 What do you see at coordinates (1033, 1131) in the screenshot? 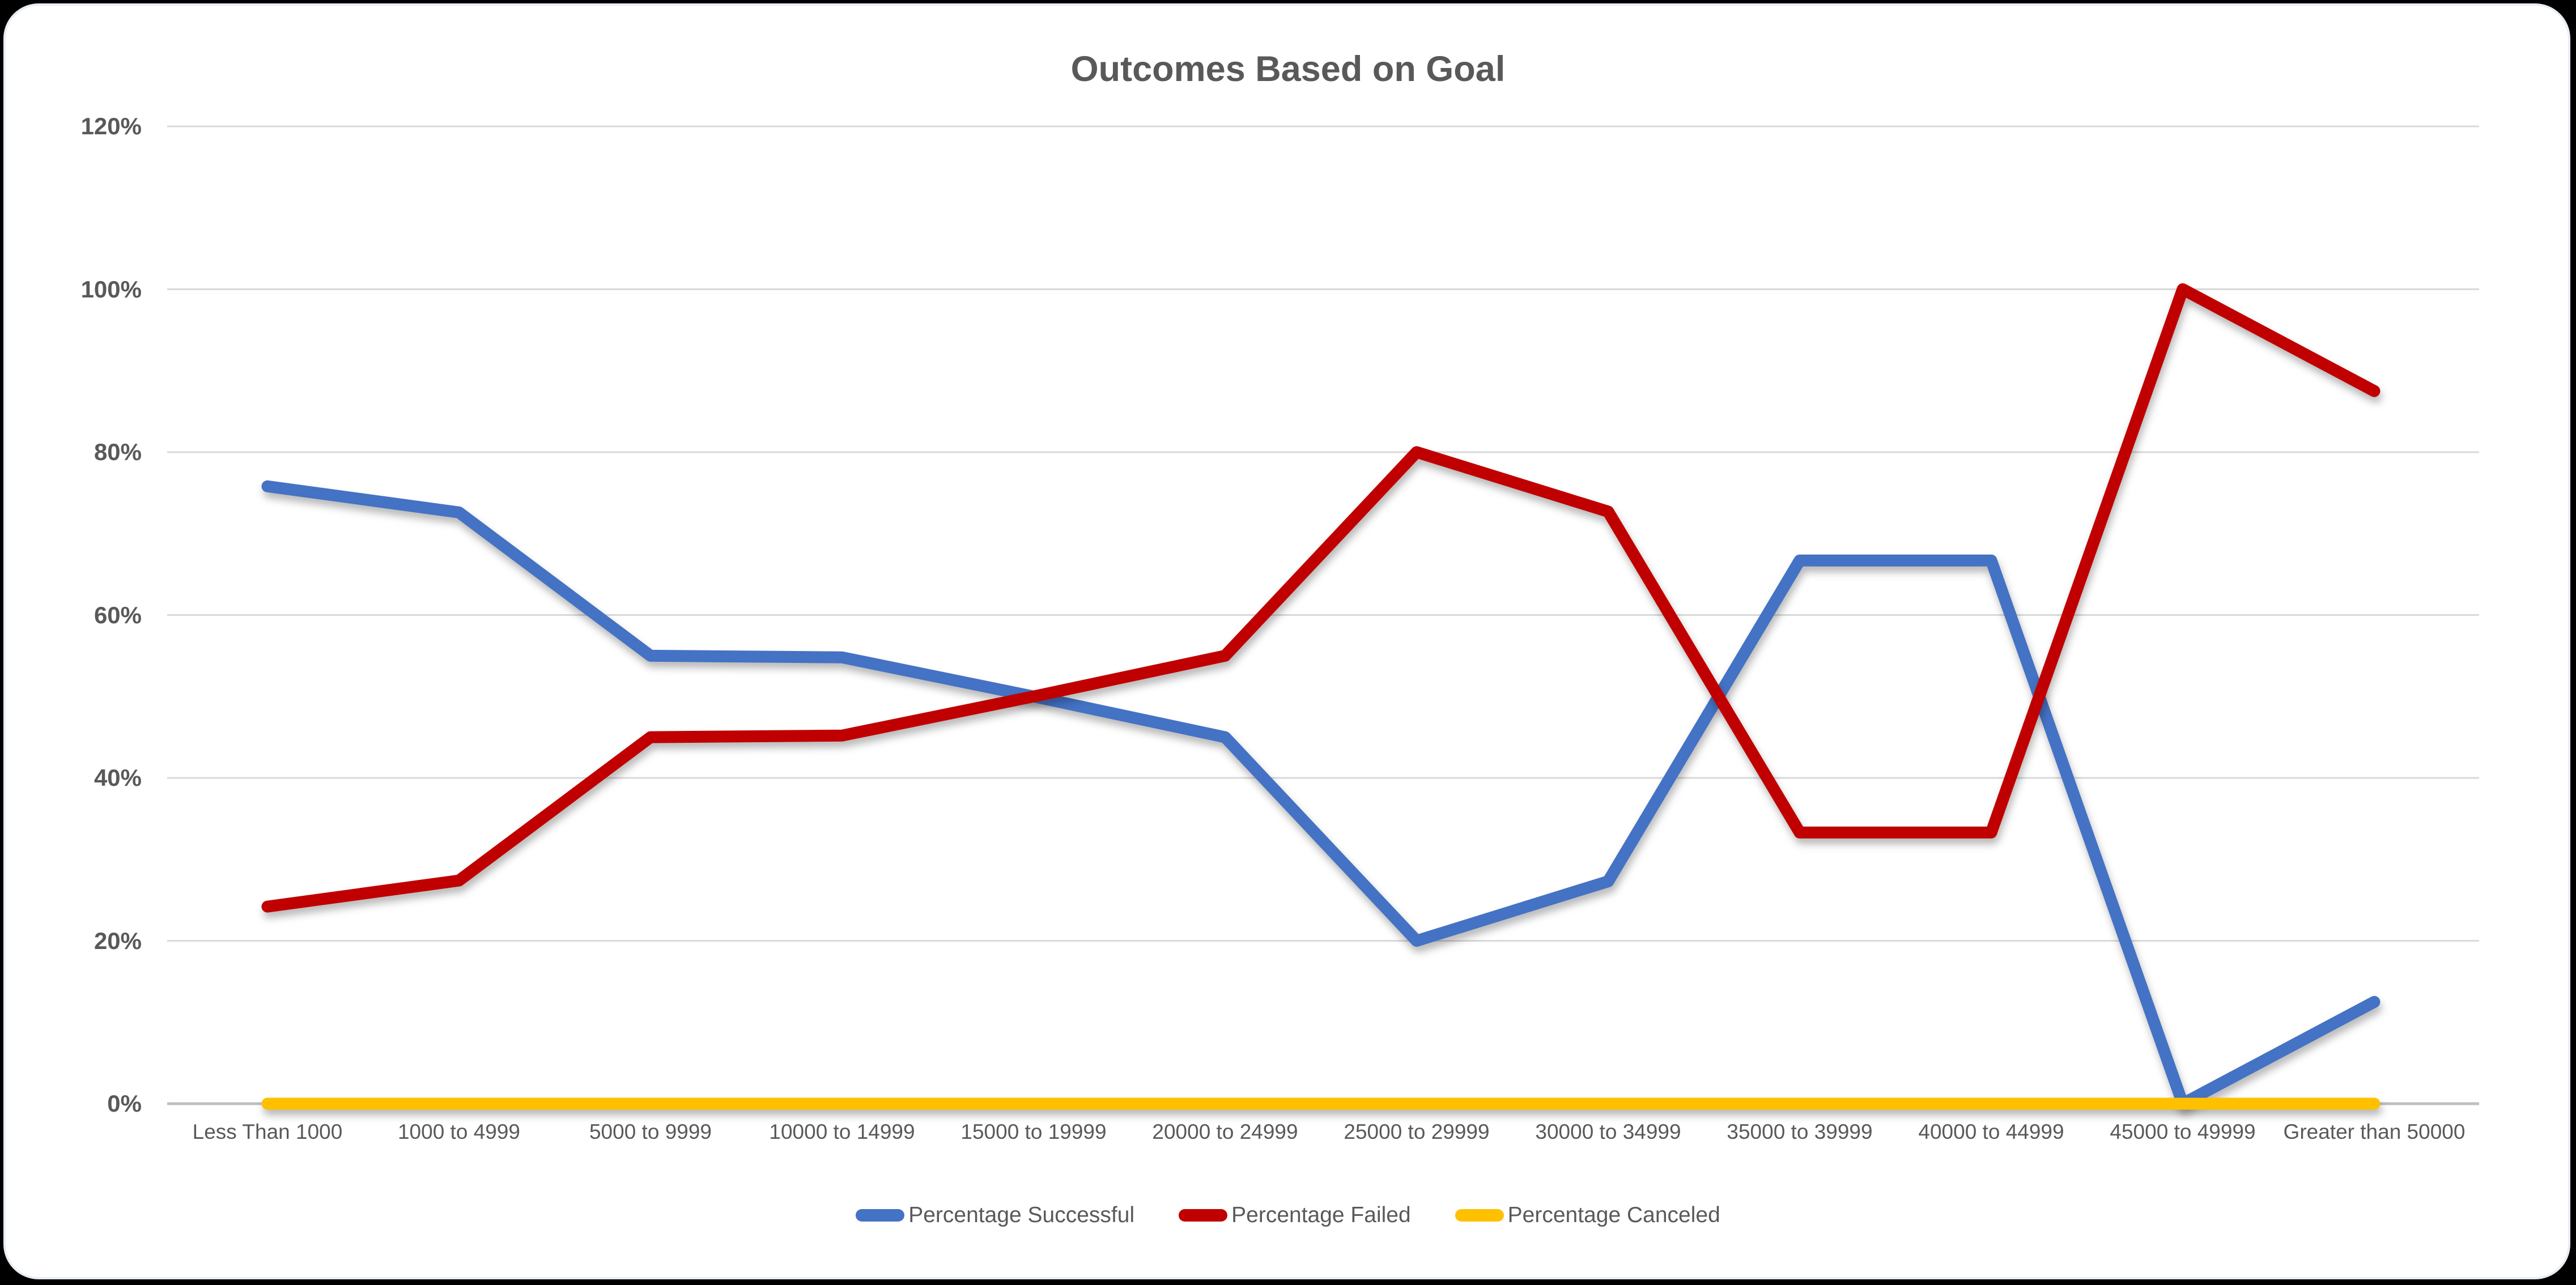
I see `x-tick-label: 15000 to 19999` at bounding box center [1033, 1131].